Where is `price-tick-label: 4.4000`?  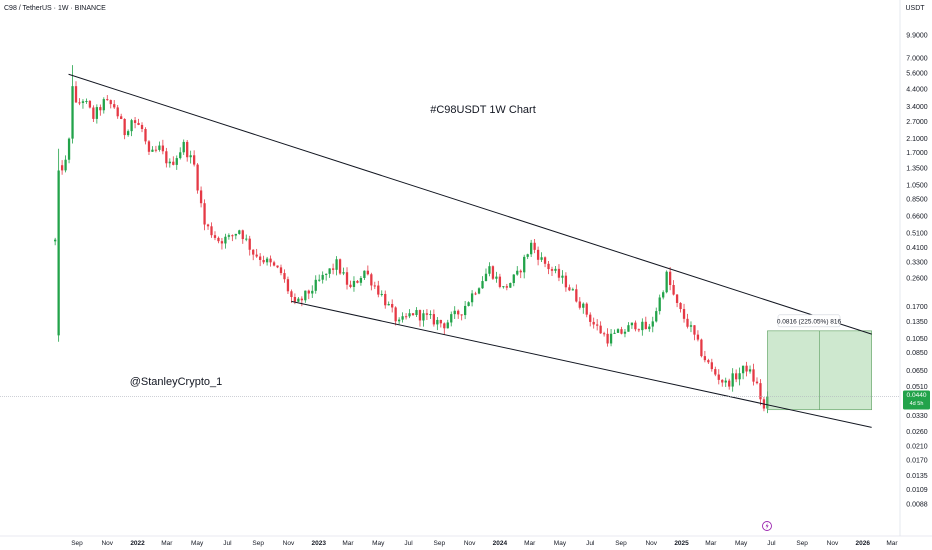
price-tick-label: 4.4000 is located at coordinates (917, 90).